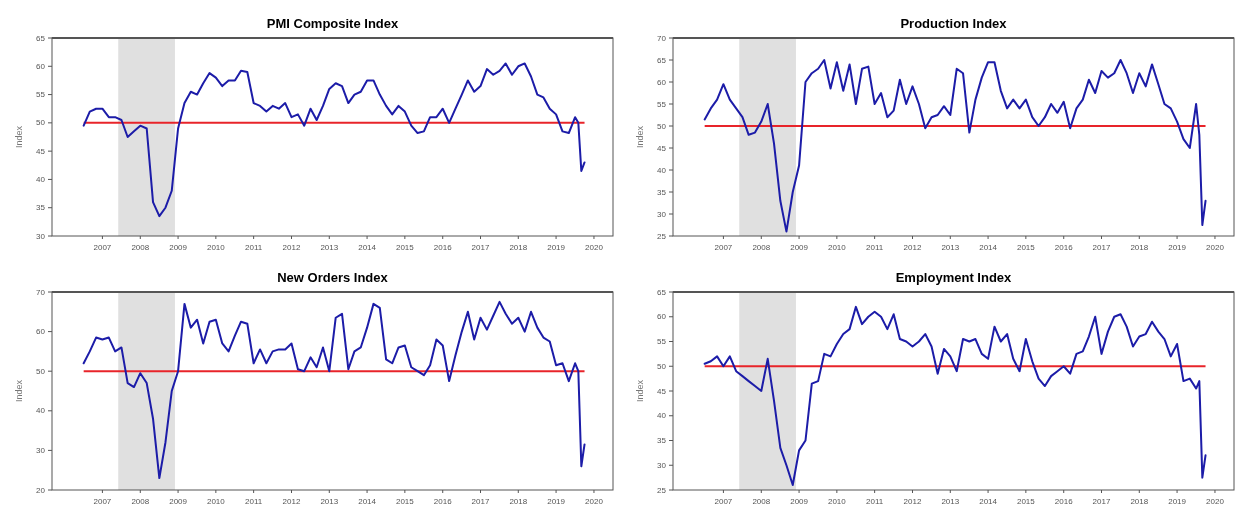 Image resolution: width=1258 pixels, height=525 pixels. What do you see at coordinates (954, 277) in the screenshot?
I see `chart-title: Employment Index` at bounding box center [954, 277].